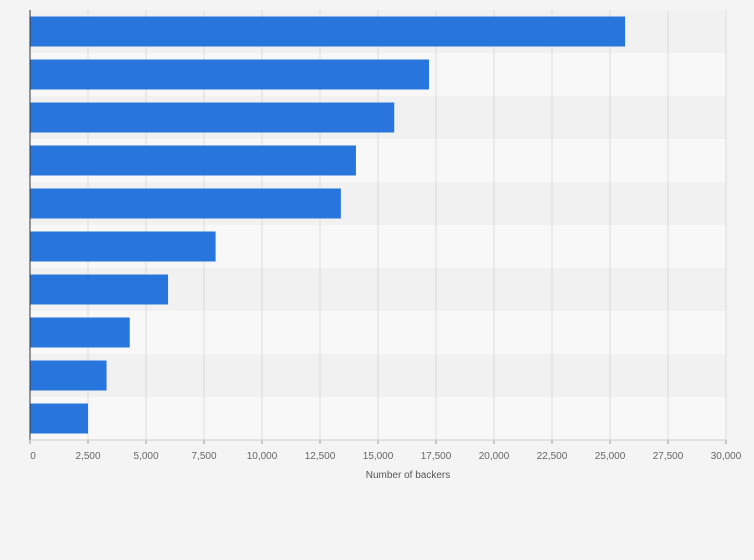 The width and height of the screenshot is (754, 560). I want to click on x-tick-label: 20,000, so click(494, 456).